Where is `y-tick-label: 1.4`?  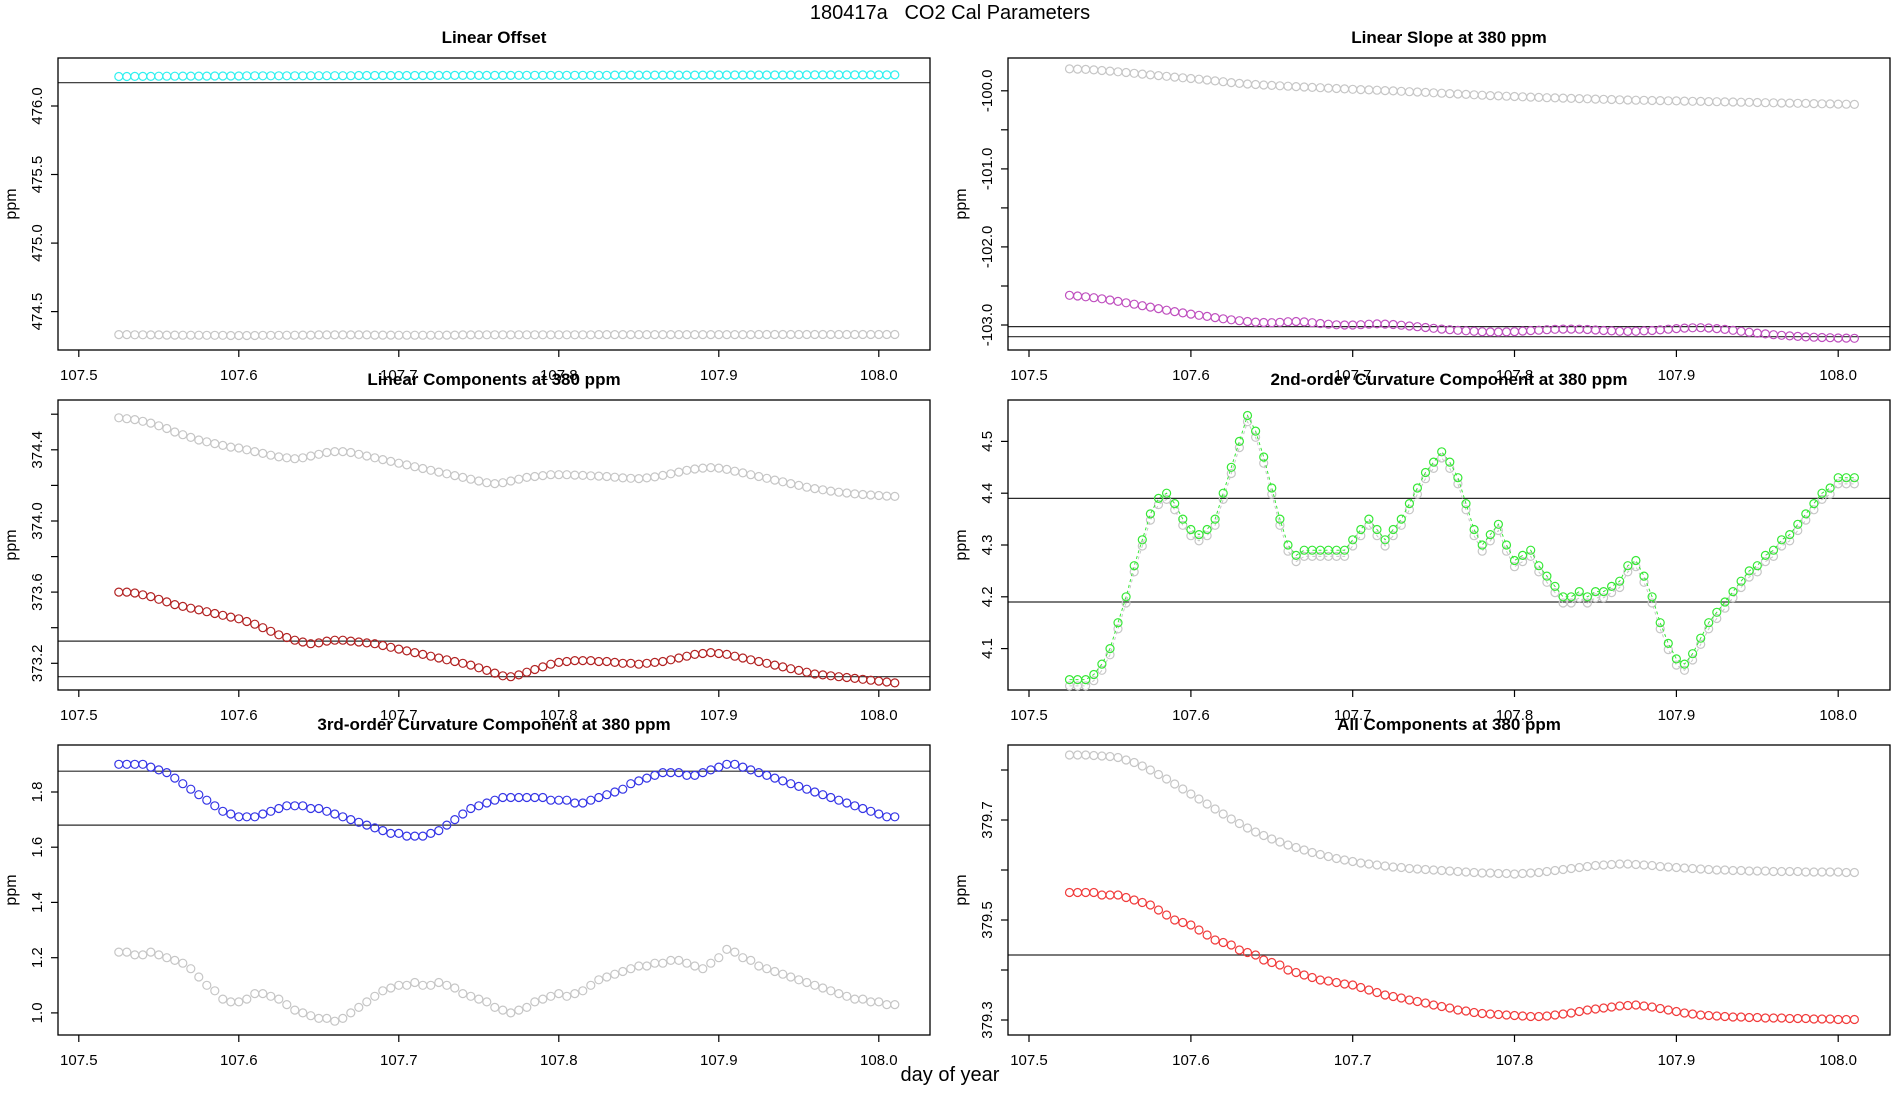
y-tick-label: 1.4 is located at coordinates (37, 902).